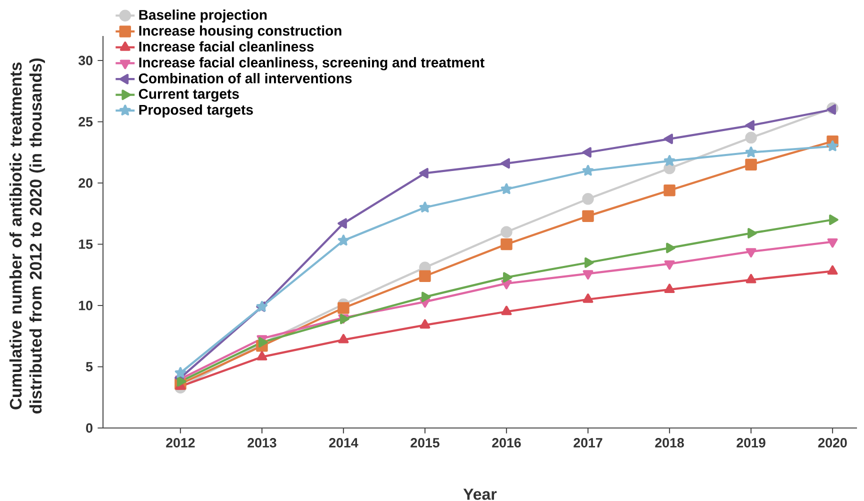  I want to click on y-axis-title: Cumulative number of antibiotic treatments distributed from 2012 to 2020 (in thousands), so click(27, 236).